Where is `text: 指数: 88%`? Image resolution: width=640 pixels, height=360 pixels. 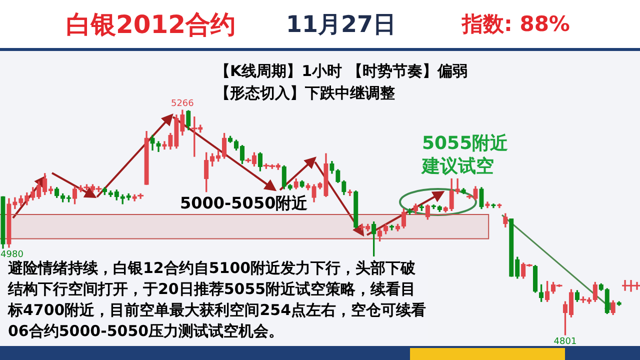 text: 指数: 88% is located at coordinates (516, 24).